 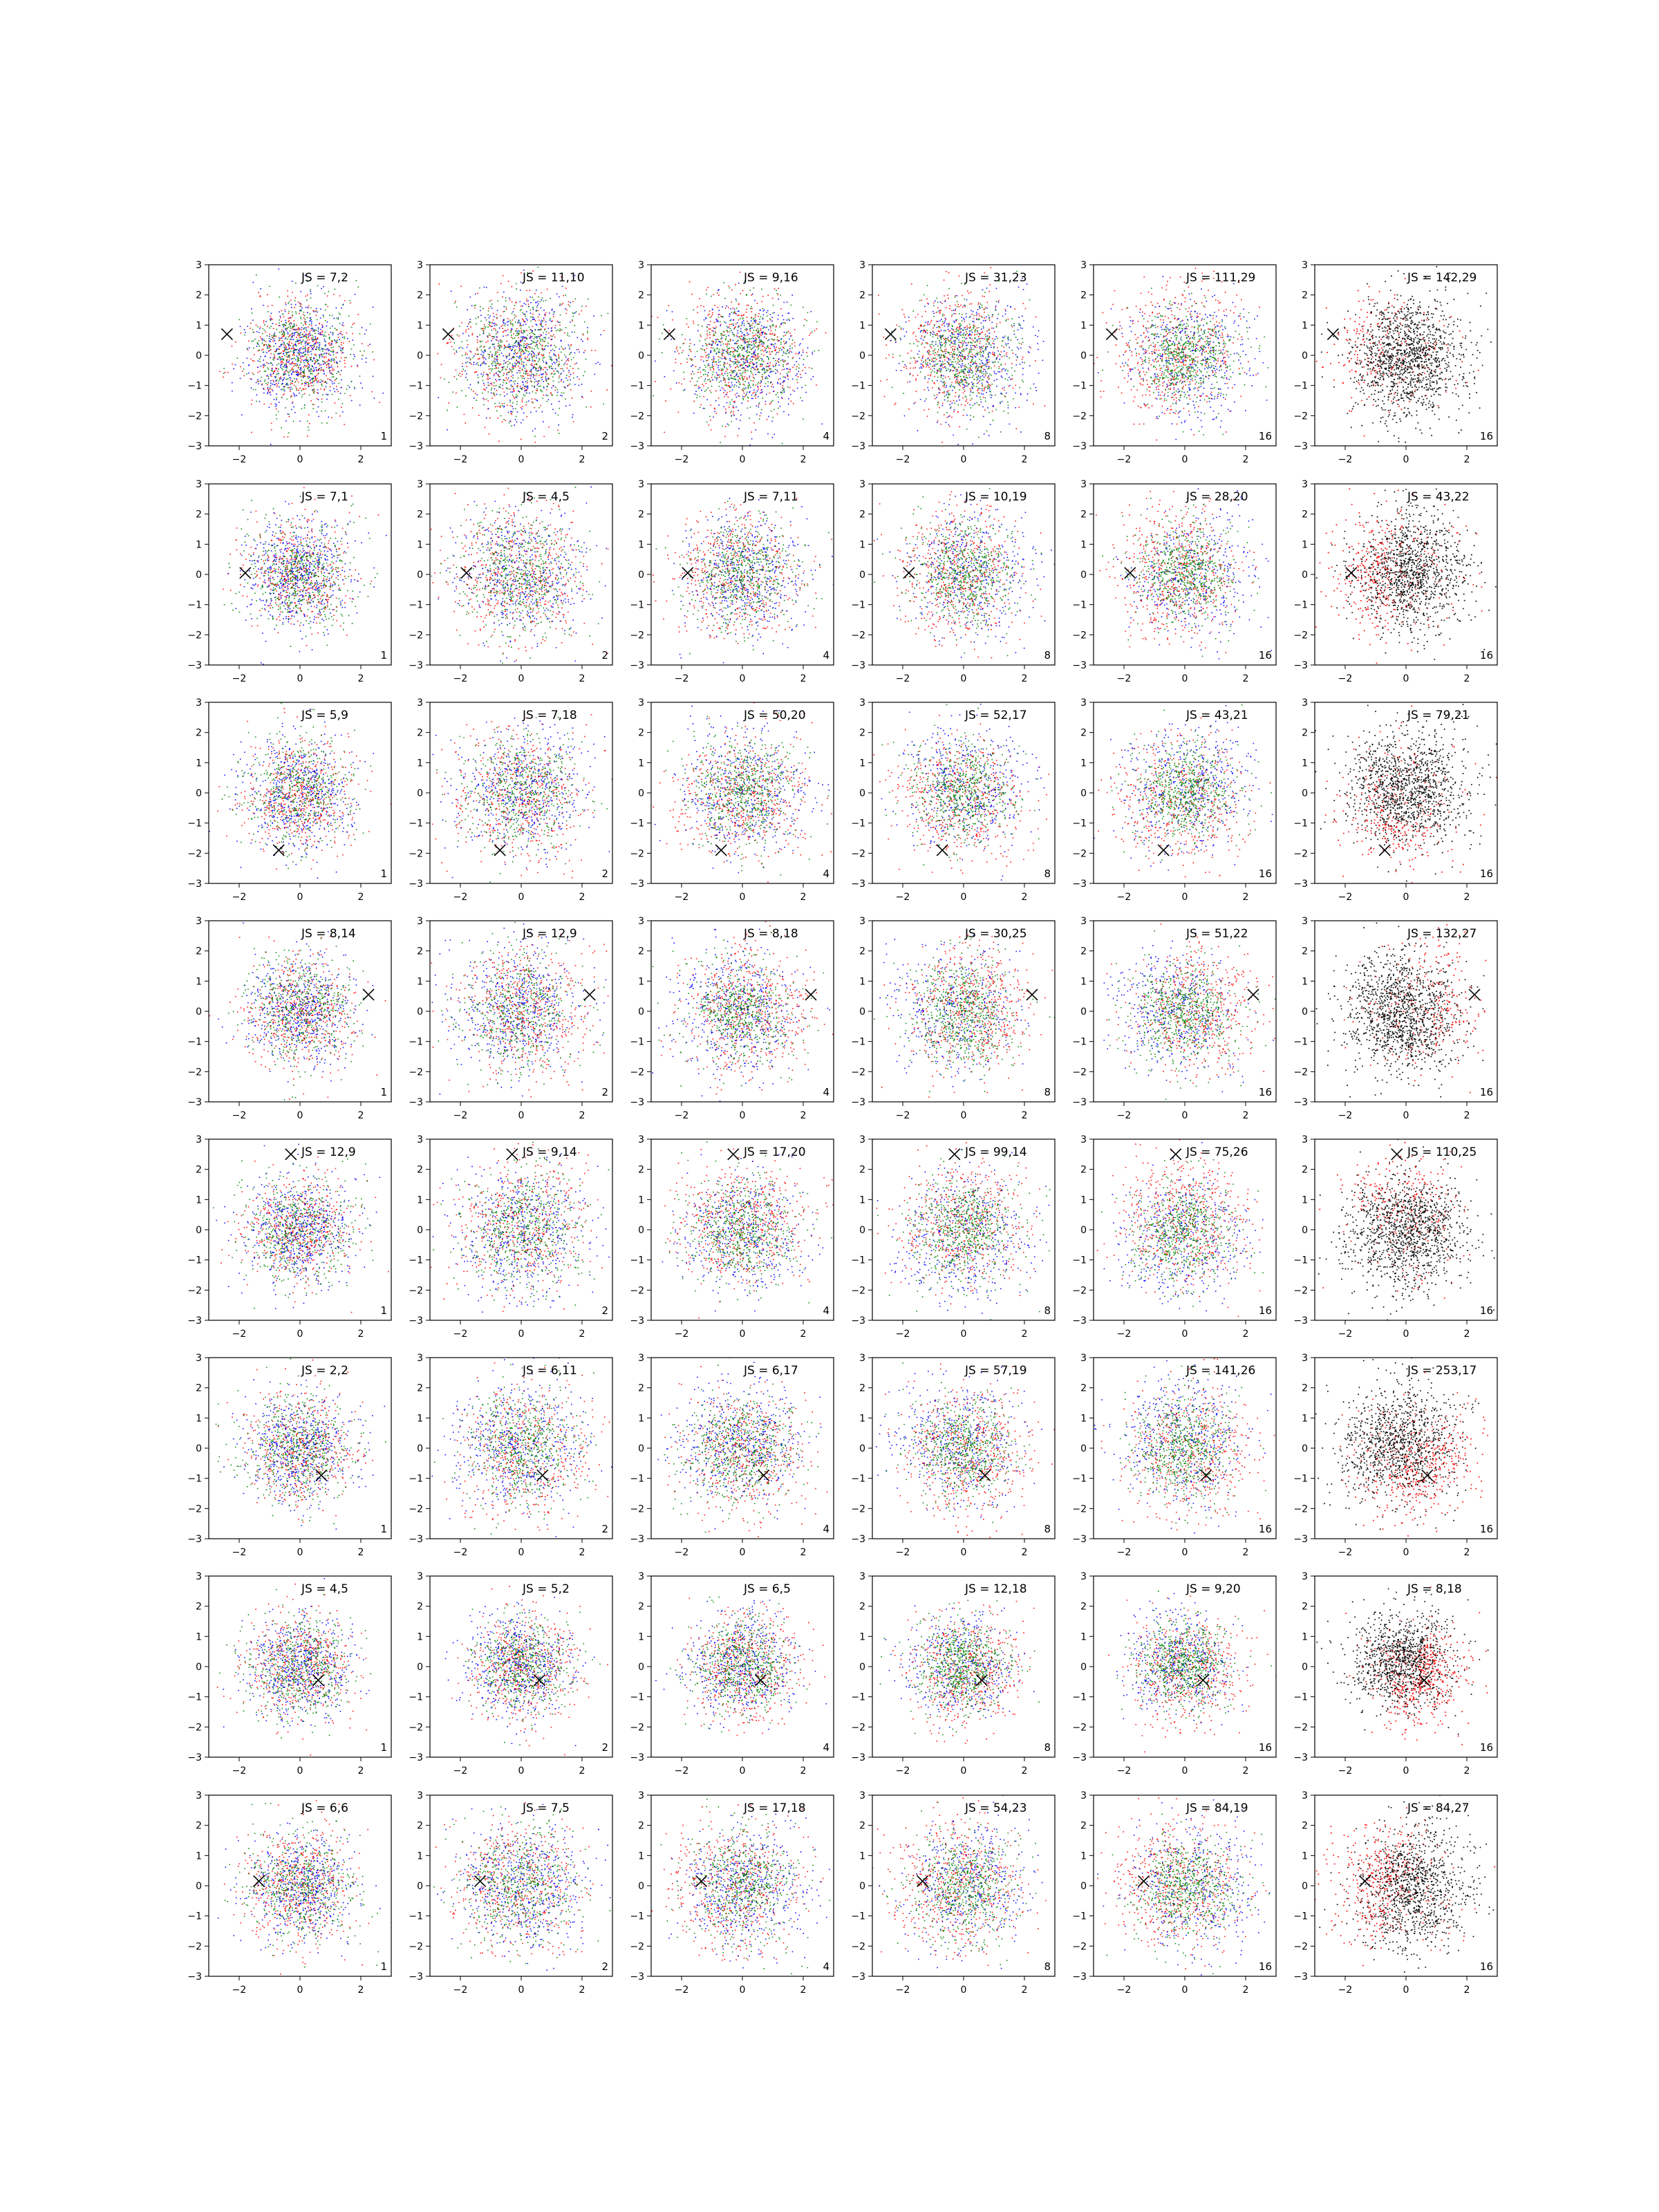 What do you see at coordinates (420, 356) in the screenshot?
I see `y-tick-label: 0` at bounding box center [420, 356].